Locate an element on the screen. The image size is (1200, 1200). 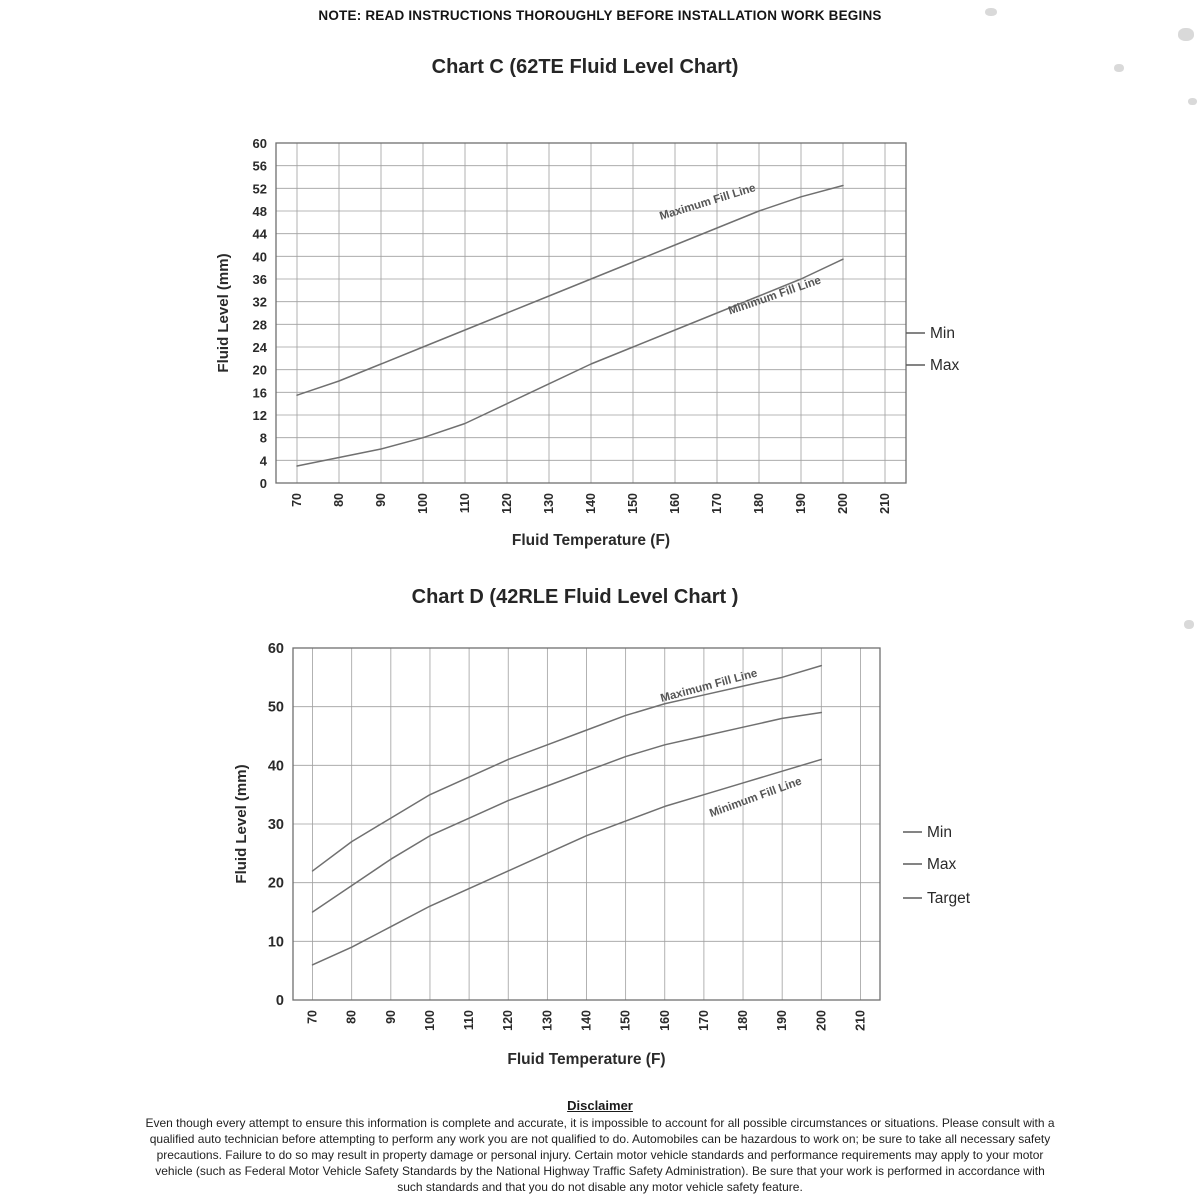
series-target-line is located at coordinates (567, 812).